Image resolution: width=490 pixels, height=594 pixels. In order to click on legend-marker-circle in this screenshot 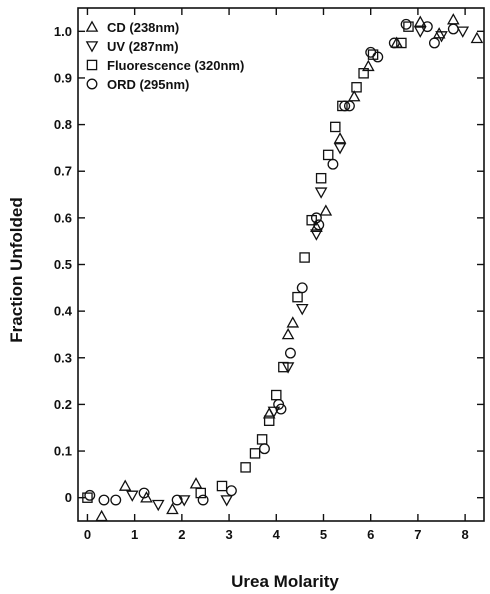, I will do `click(92, 84)`.